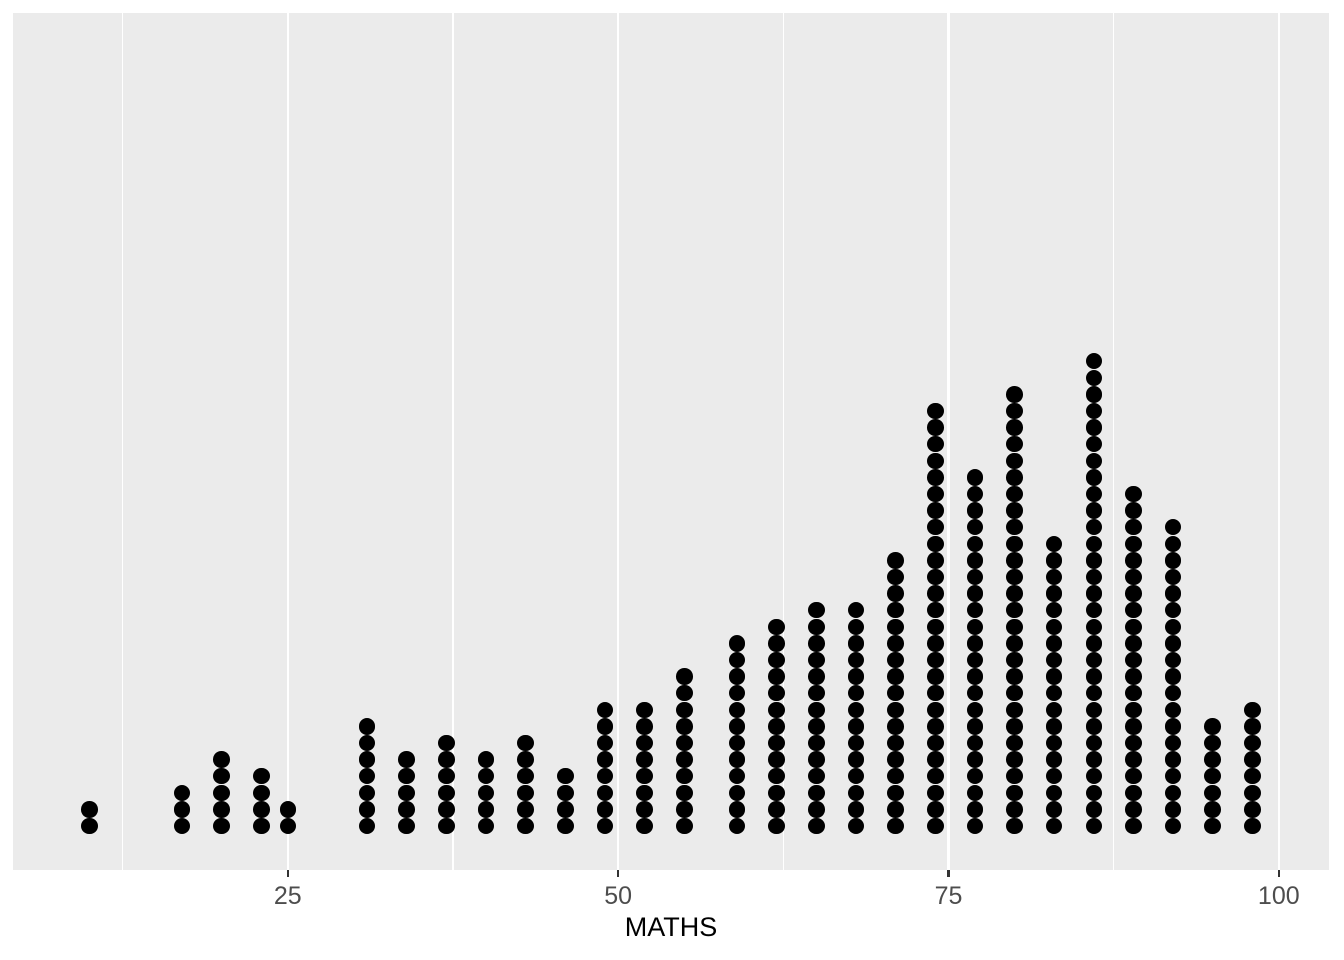  Describe the element at coordinates (948, 873) in the screenshot. I see `x-tick-mark` at that location.